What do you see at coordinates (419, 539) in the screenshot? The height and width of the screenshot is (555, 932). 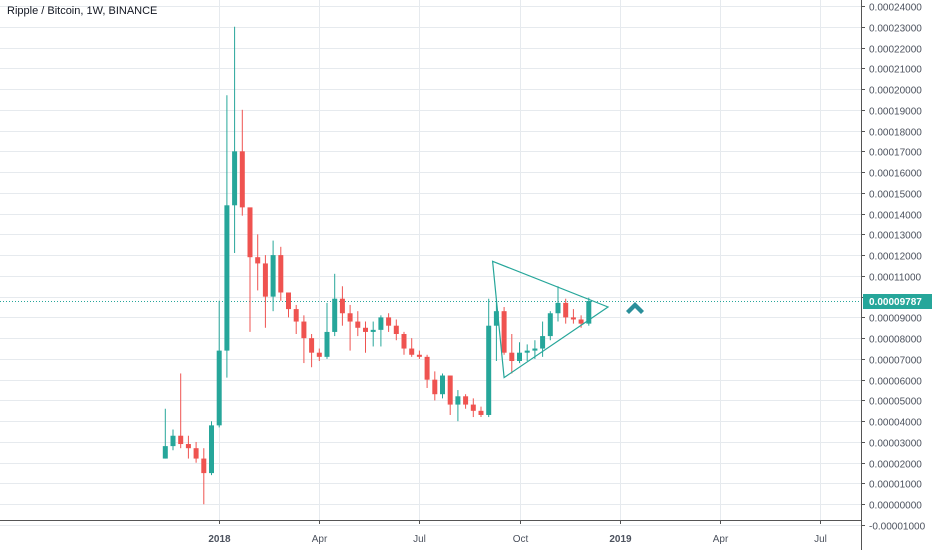 I see `time-tick-label: Jul` at bounding box center [419, 539].